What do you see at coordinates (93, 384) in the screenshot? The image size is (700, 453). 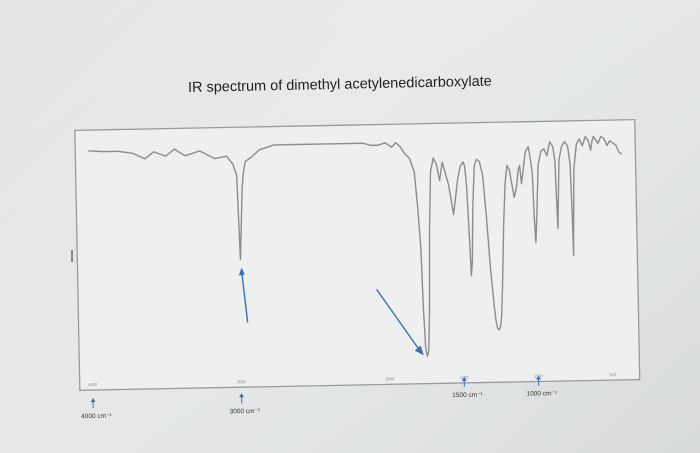 I see `x-tick-label: 4000` at bounding box center [93, 384].